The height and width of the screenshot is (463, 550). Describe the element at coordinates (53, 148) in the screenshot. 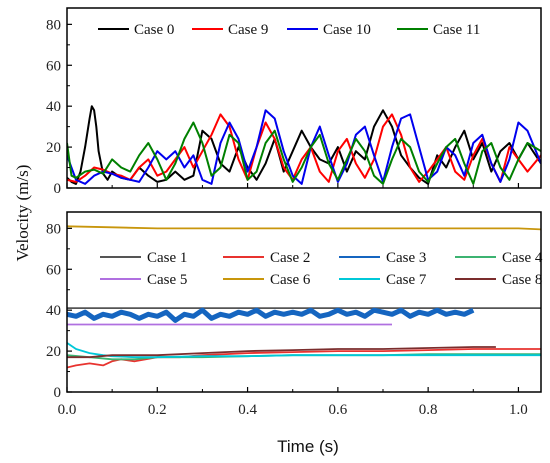

I see `top-y-tick-label: 20` at that location.